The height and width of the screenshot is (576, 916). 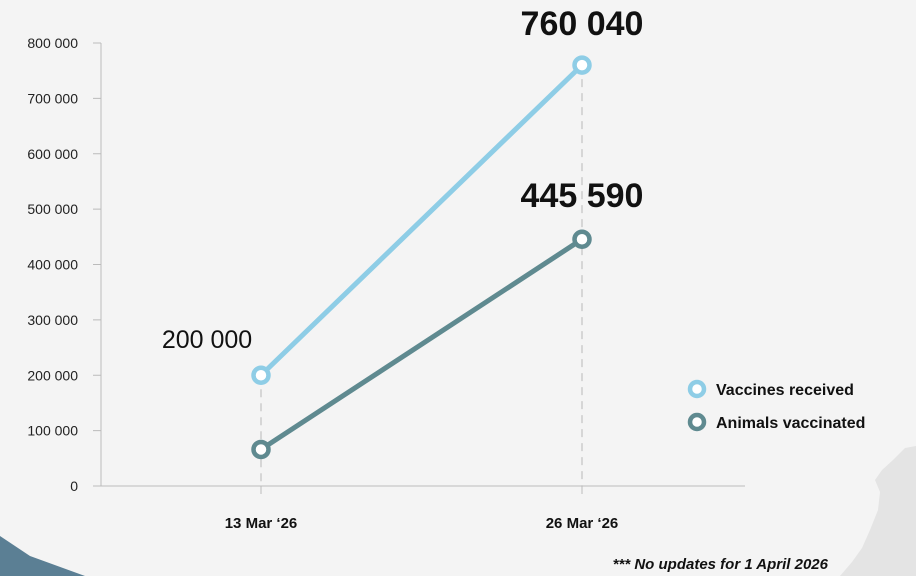 I want to click on legend-label: Vaccines received, so click(x=785, y=390).